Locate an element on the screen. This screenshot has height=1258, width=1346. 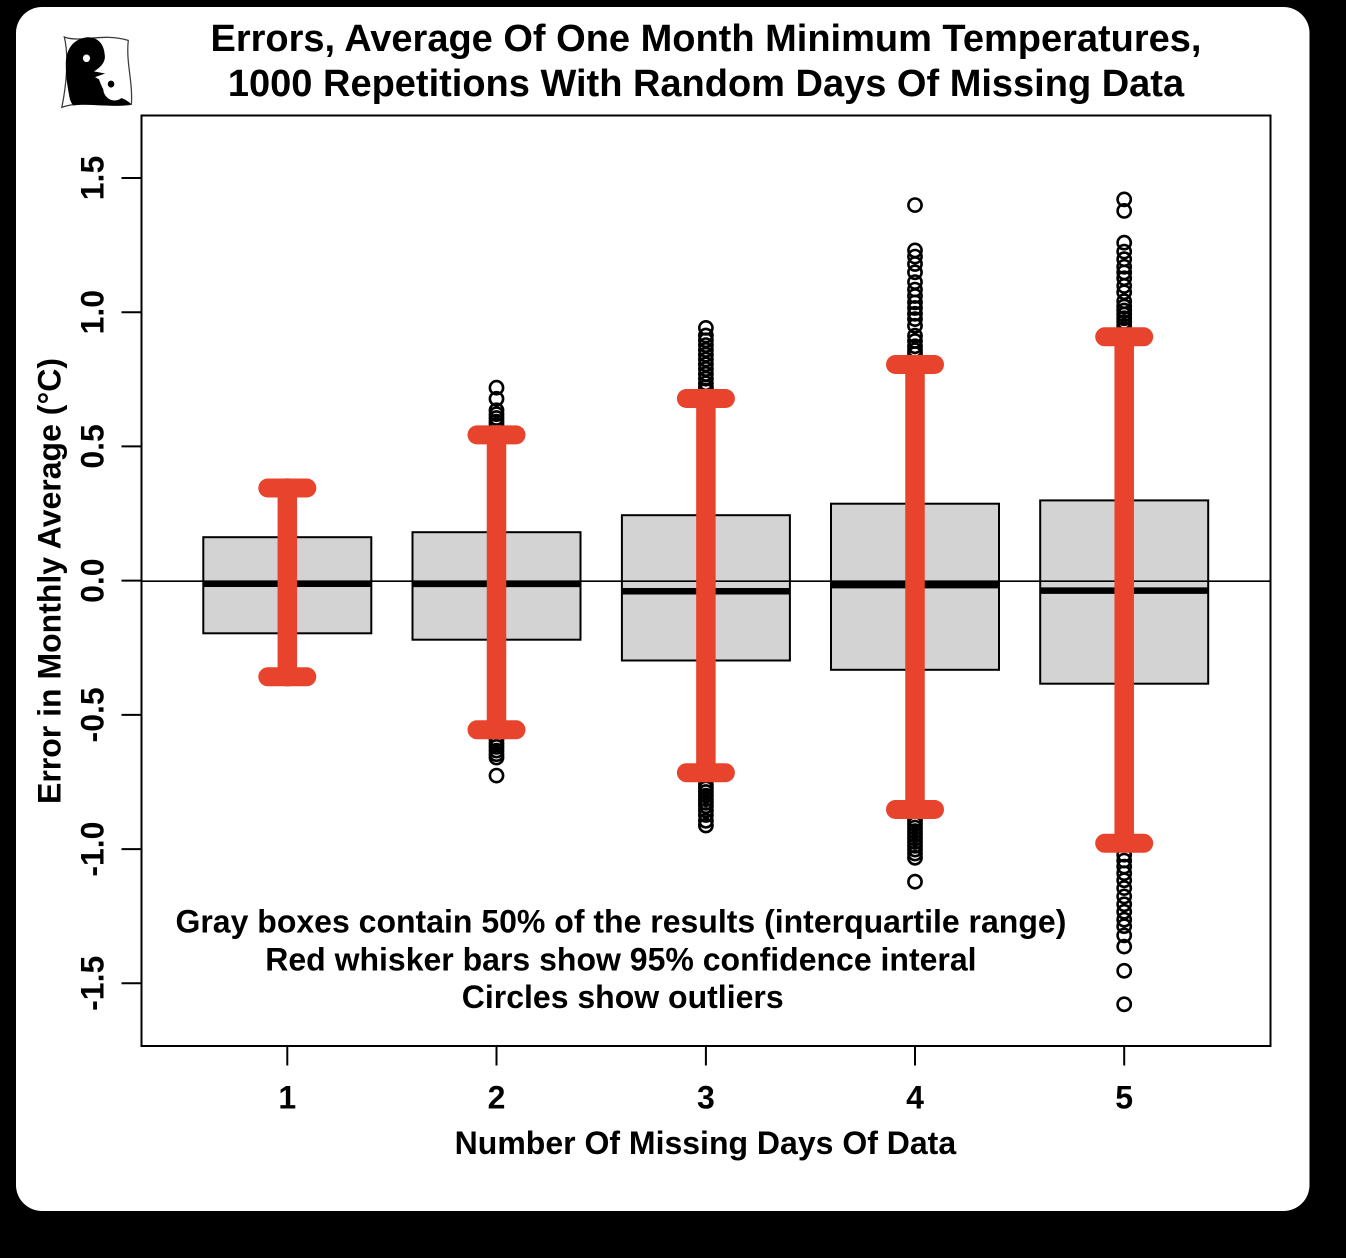
svg-text: -1.0 is located at coordinates (93, 849).